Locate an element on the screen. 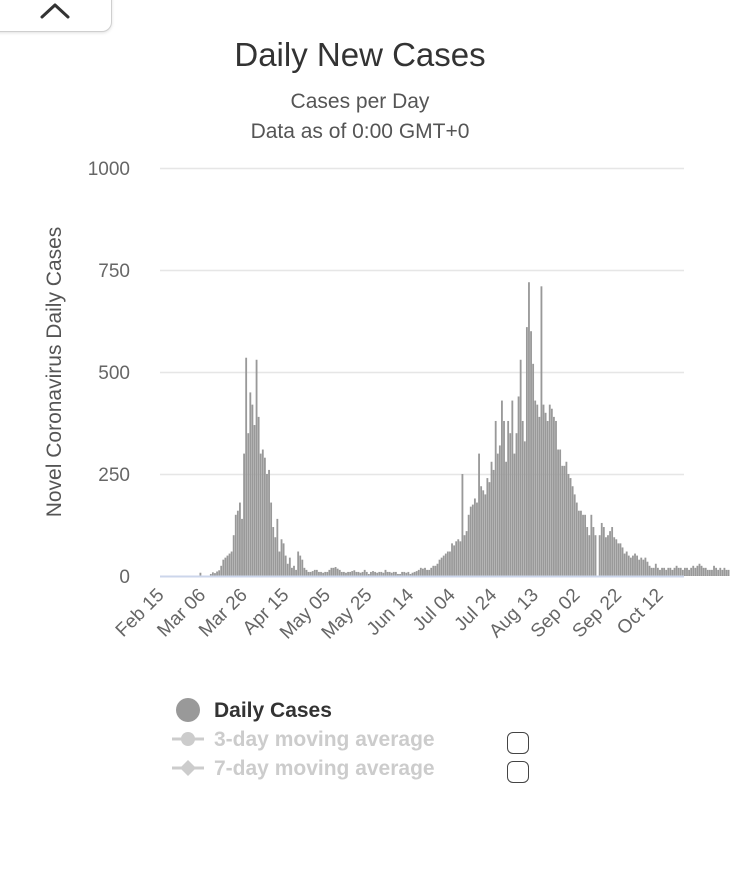 The image size is (748, 875). legend-item-3-day-average: 3-day moving average is located at coordinates (362, 739).